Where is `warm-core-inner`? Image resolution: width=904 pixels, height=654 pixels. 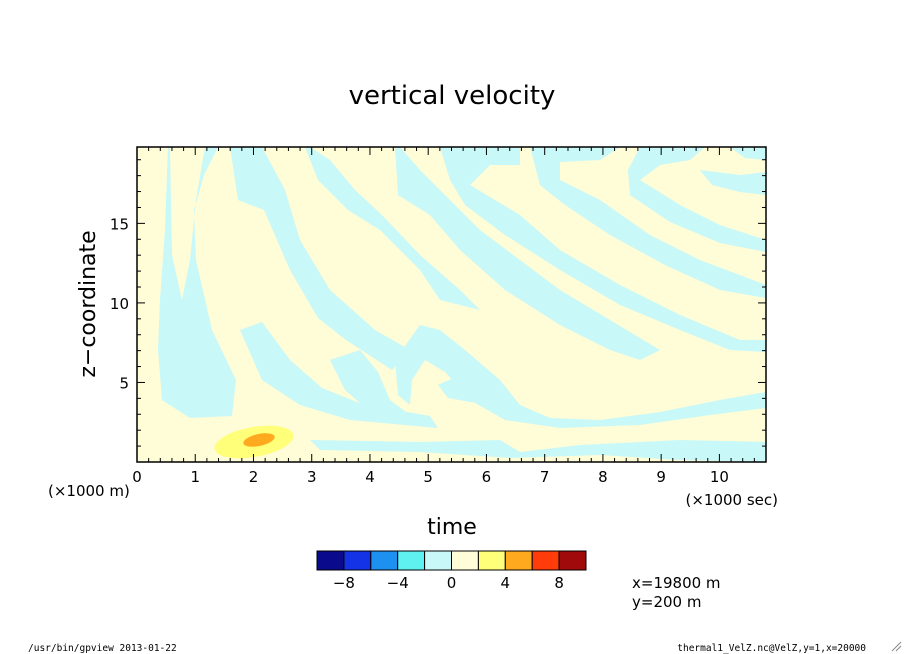
warm-core-inner is located at coordinates (259, 440).